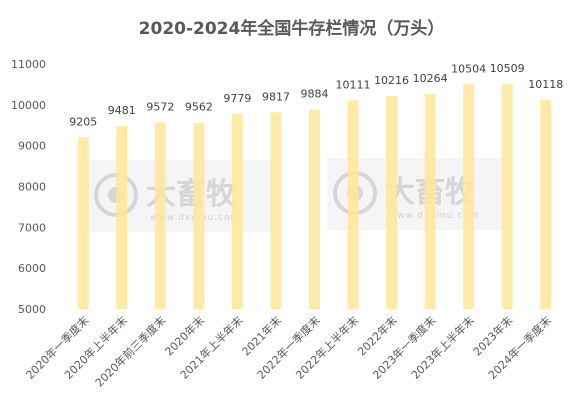 The width and height of the screenshot is (583, 403). Describe the element at coordinates (160, 106) in the screenshot. I see `data-label: 9572` at that location.